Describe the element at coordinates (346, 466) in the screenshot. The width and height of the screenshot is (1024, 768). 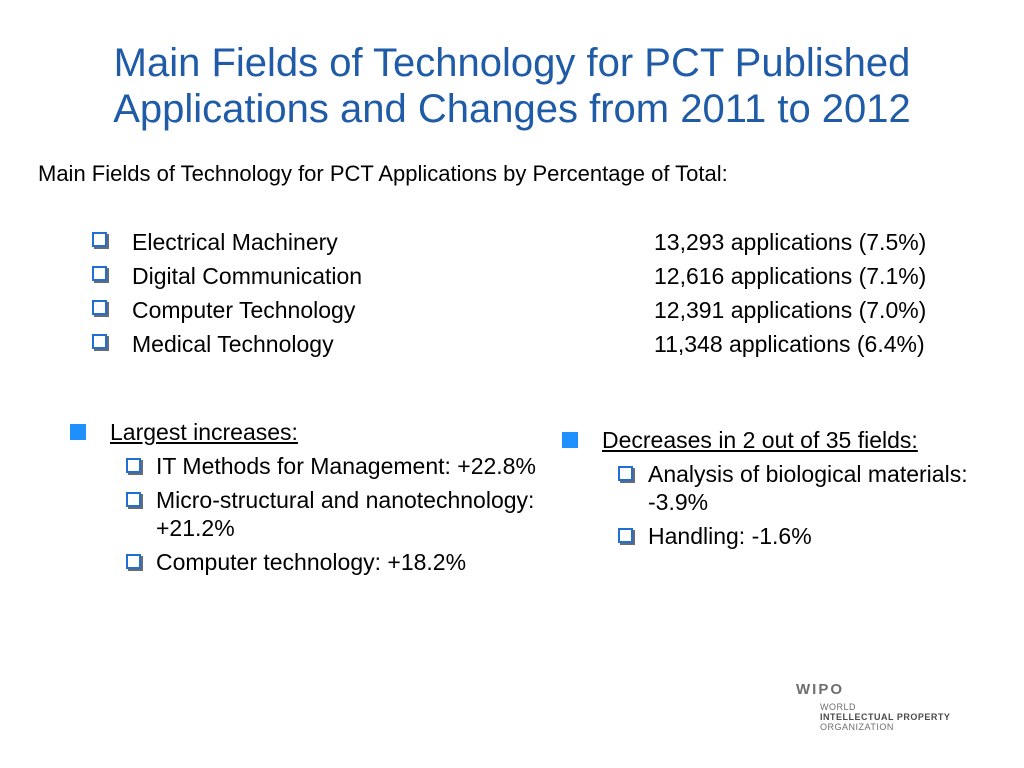
I see `increase-text: IT Methods for Management: +22.8%` at that location.